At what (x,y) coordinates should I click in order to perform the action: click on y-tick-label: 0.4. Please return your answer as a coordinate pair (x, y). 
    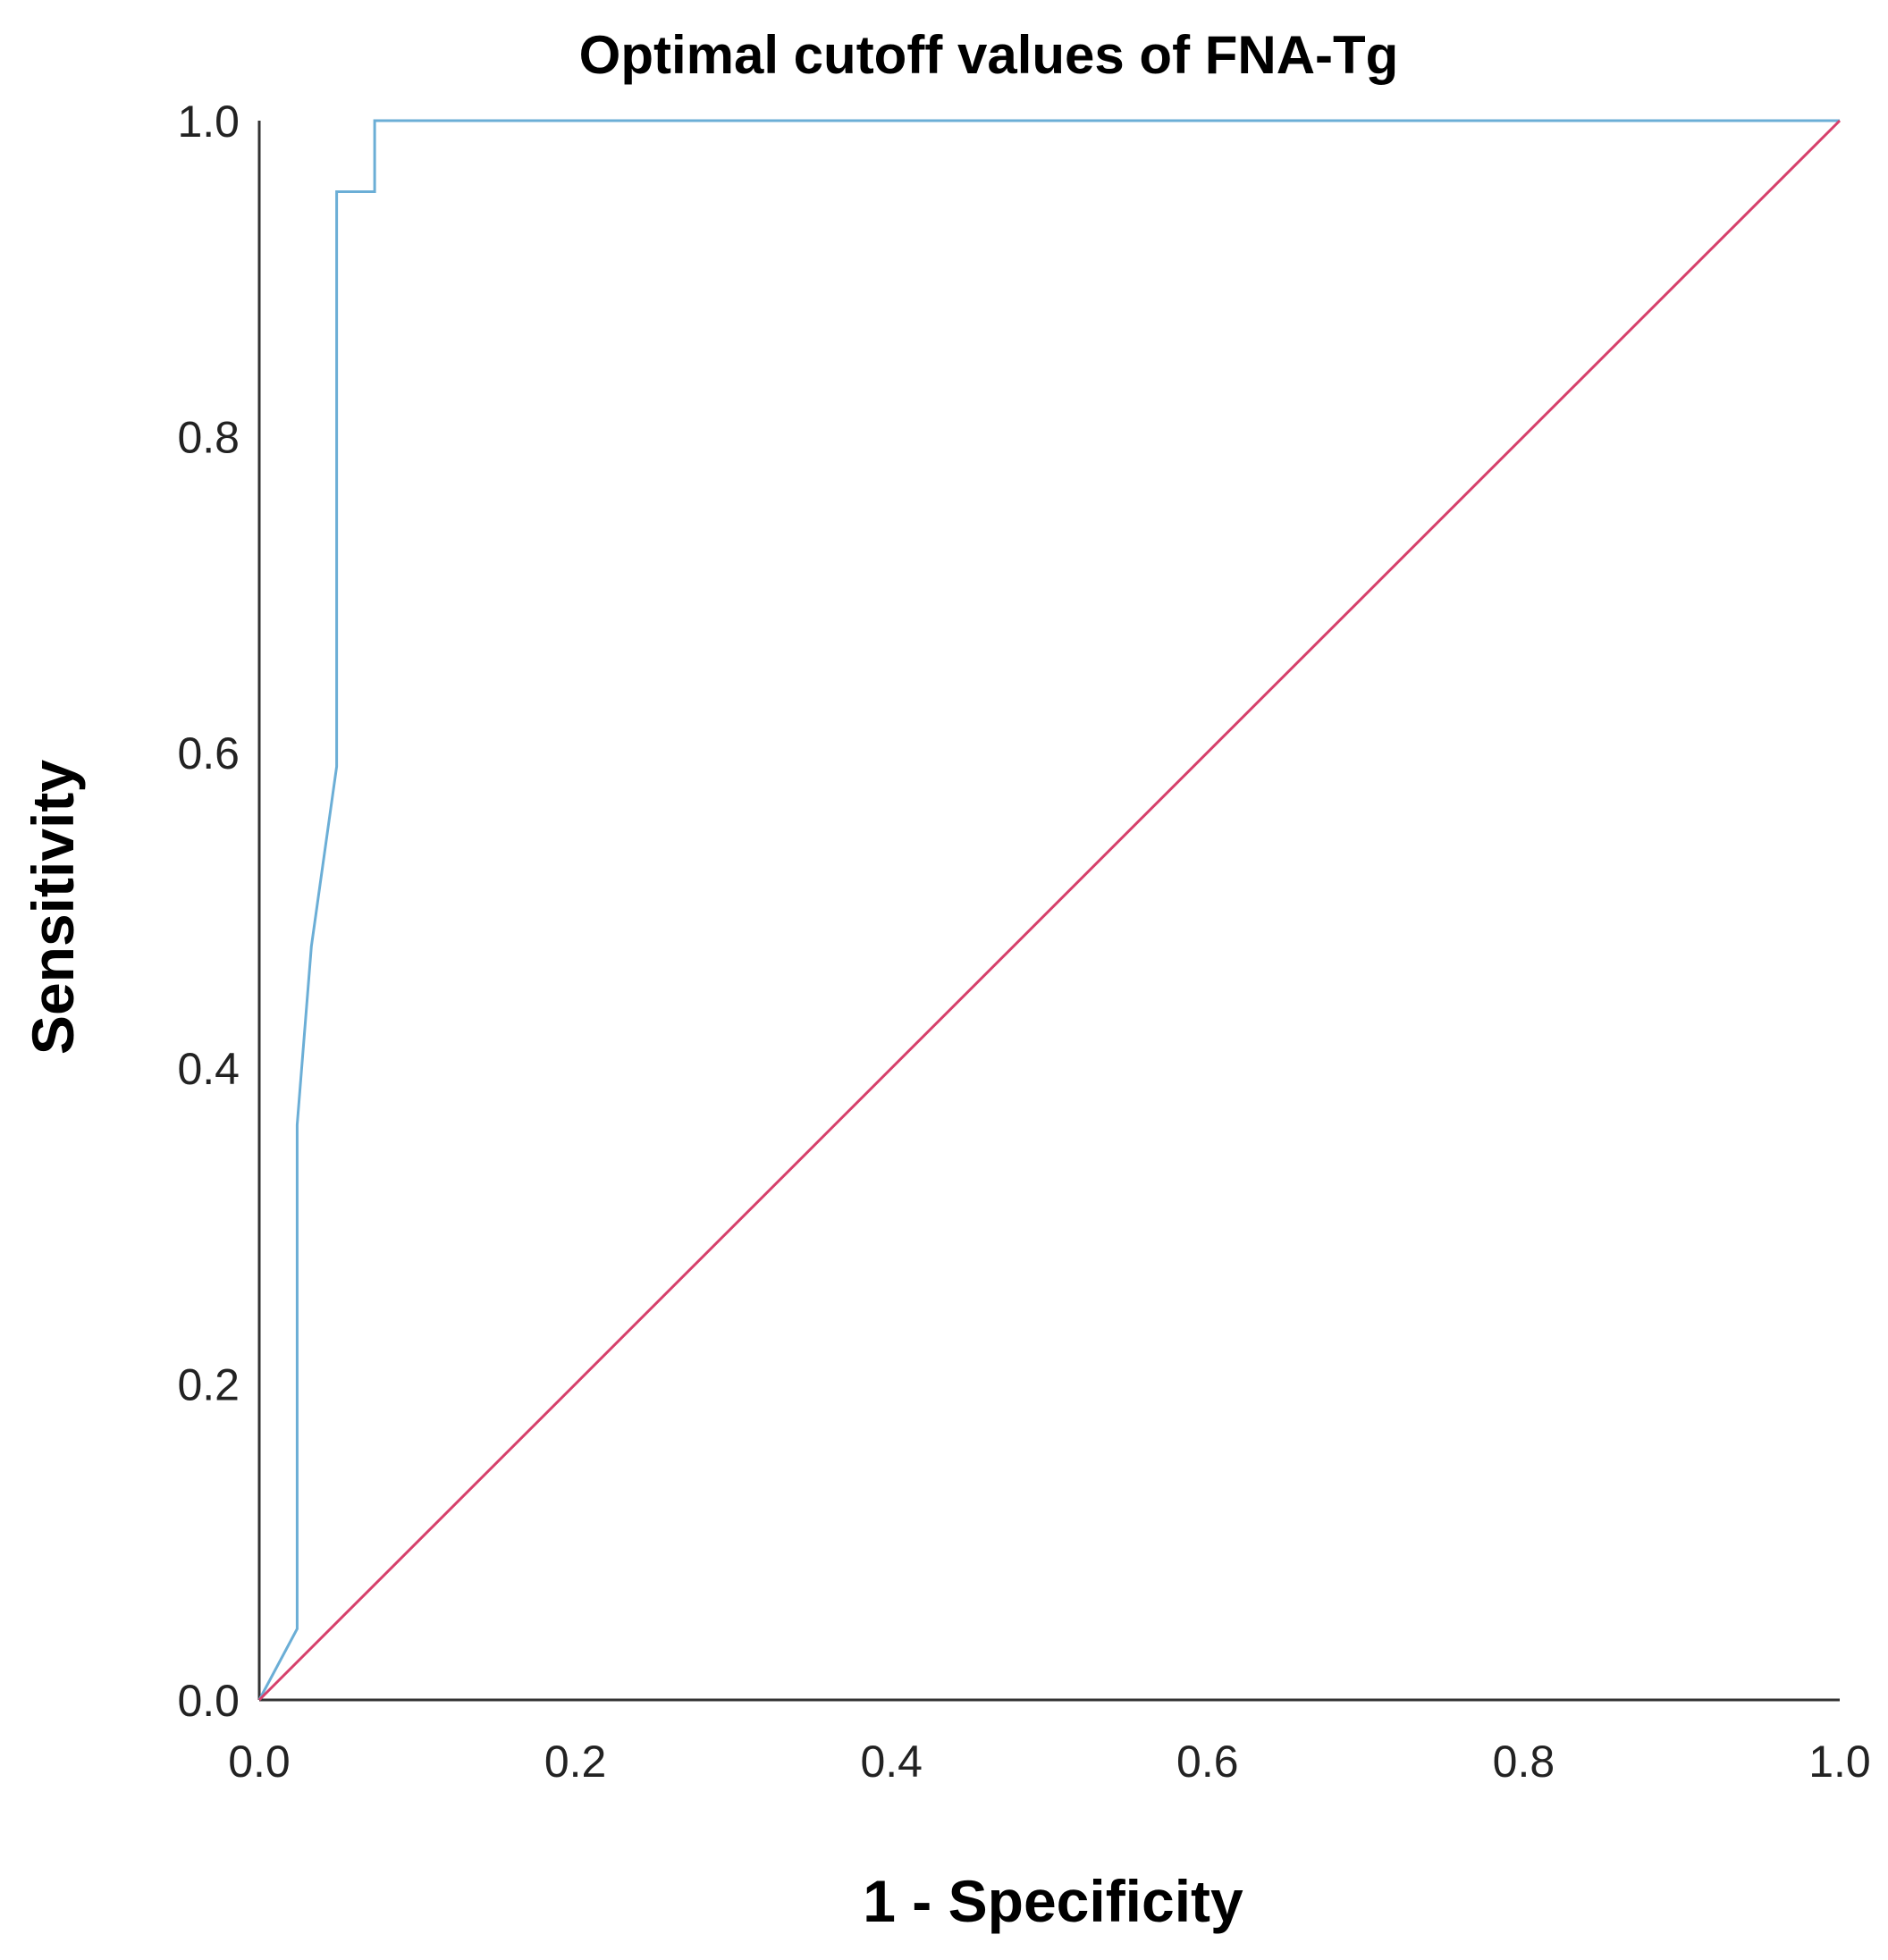
    Looking at the image, I should click on (208, 1069).